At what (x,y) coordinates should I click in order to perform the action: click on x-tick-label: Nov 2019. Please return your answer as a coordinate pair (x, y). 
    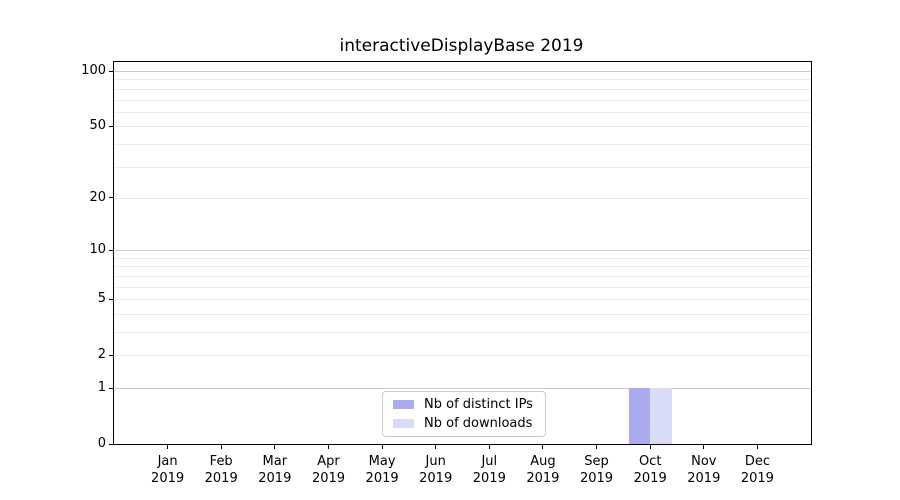
    Looking at the image, I should click on (704, 470).